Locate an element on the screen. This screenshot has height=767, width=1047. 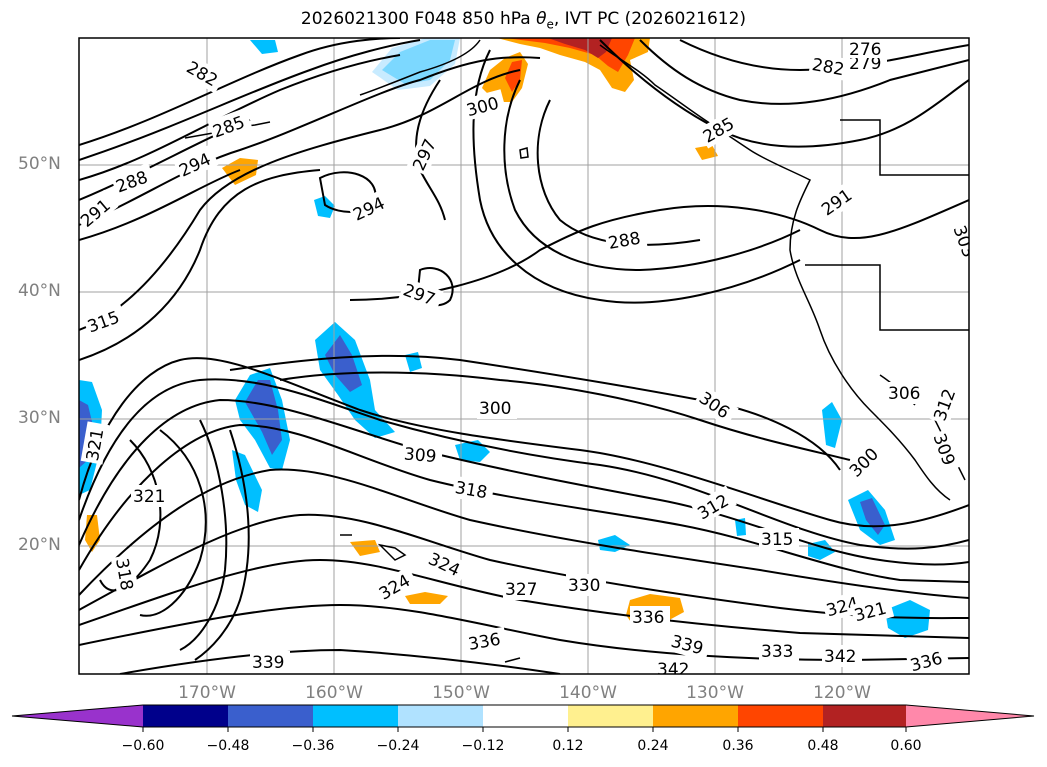
colorbar-tick-label: 0.60 is located at coordinates (906, 746).